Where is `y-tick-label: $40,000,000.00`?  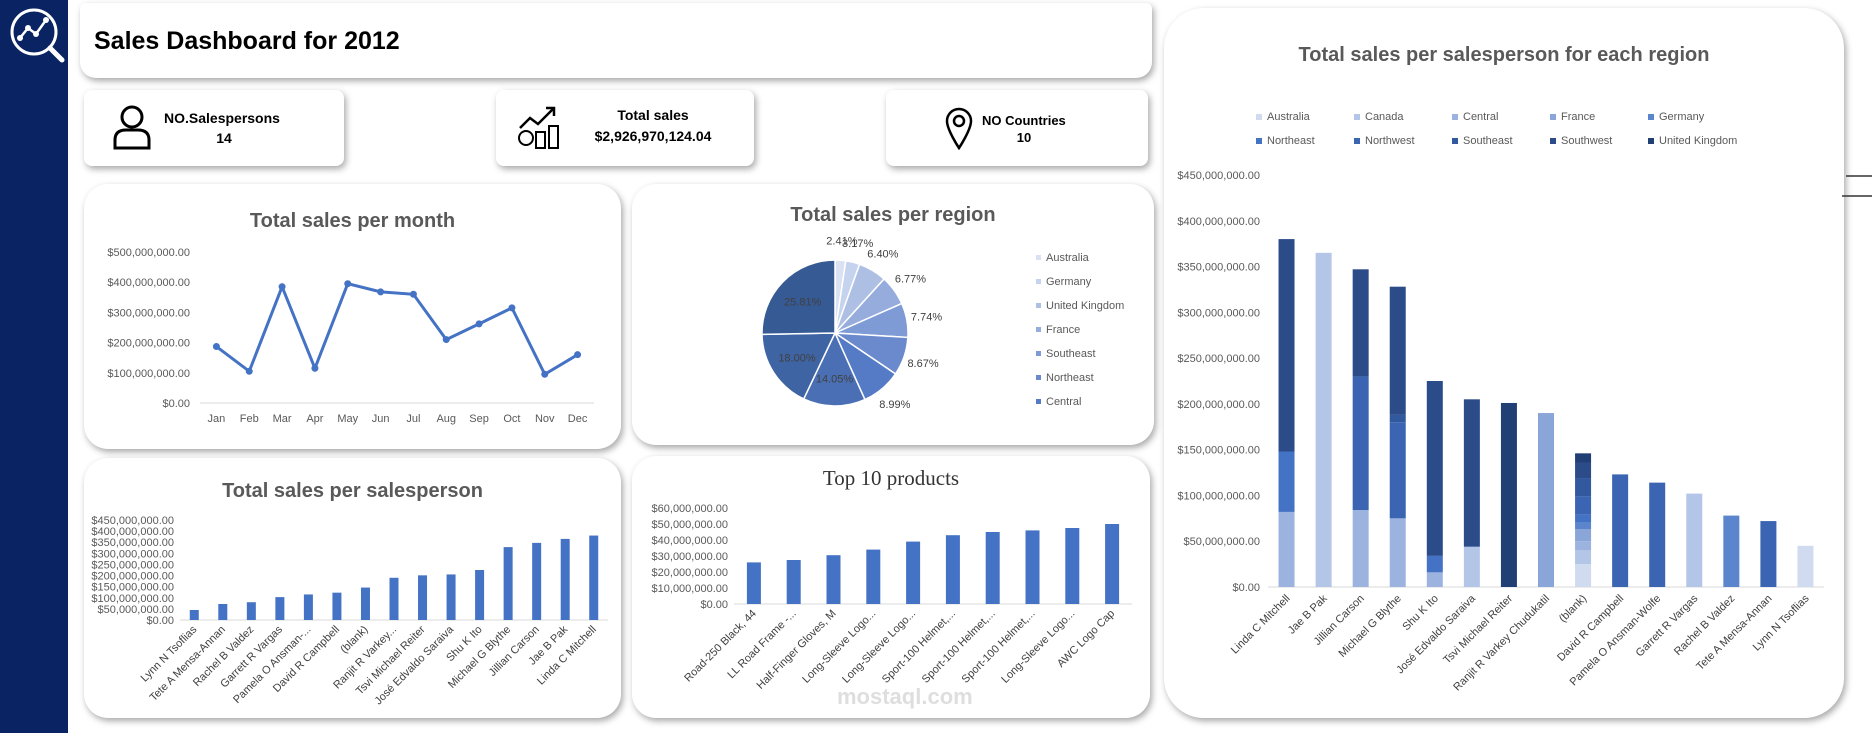 y-tick-label: $40,000,000.00 is located at coordinates (690, 541).